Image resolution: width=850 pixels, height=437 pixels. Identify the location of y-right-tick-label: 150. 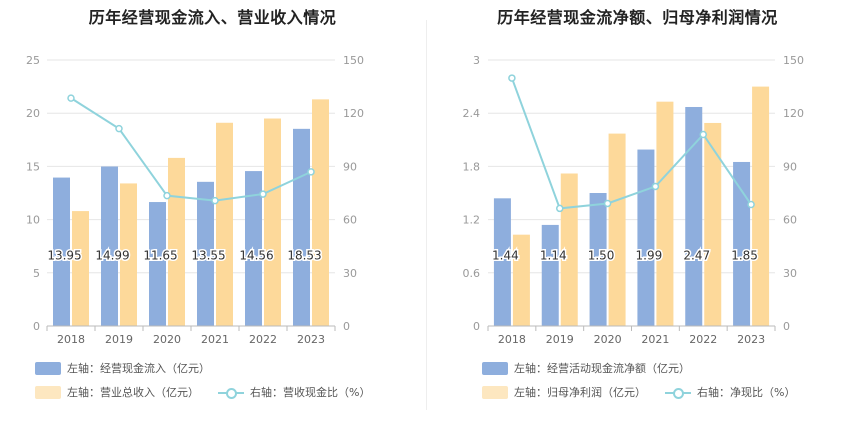
(353, 60).